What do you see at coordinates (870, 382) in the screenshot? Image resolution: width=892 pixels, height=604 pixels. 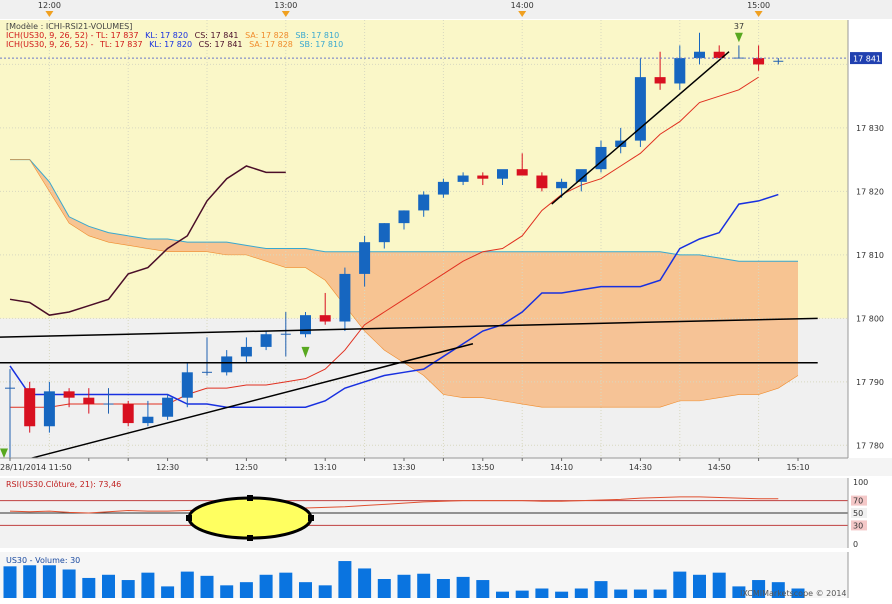 I see `price-tick-label: 17 790` at bounding box center [870, 382].